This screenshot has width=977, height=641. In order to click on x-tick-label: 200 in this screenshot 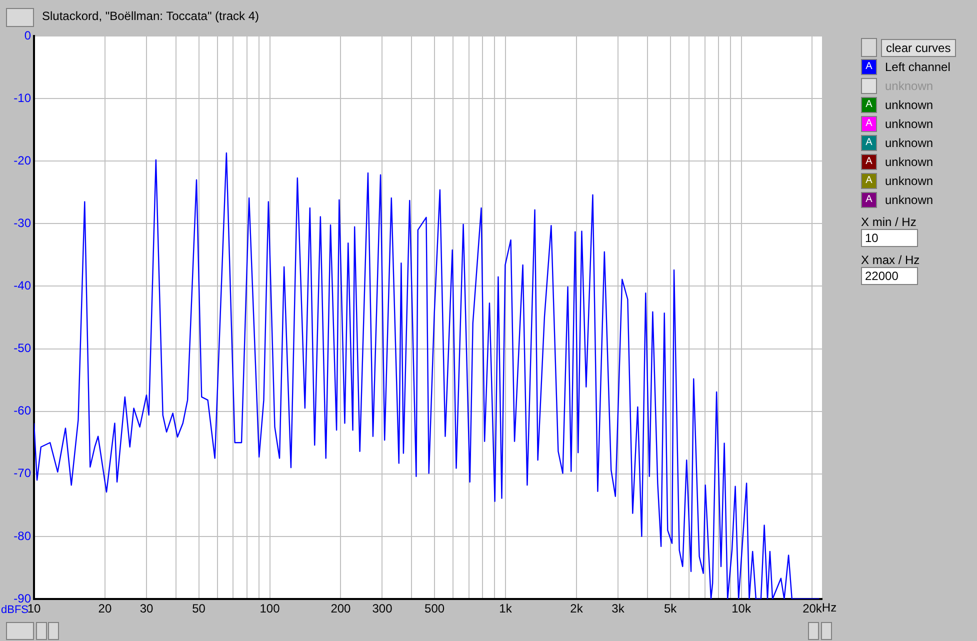, I will do `click(341, 609)`.